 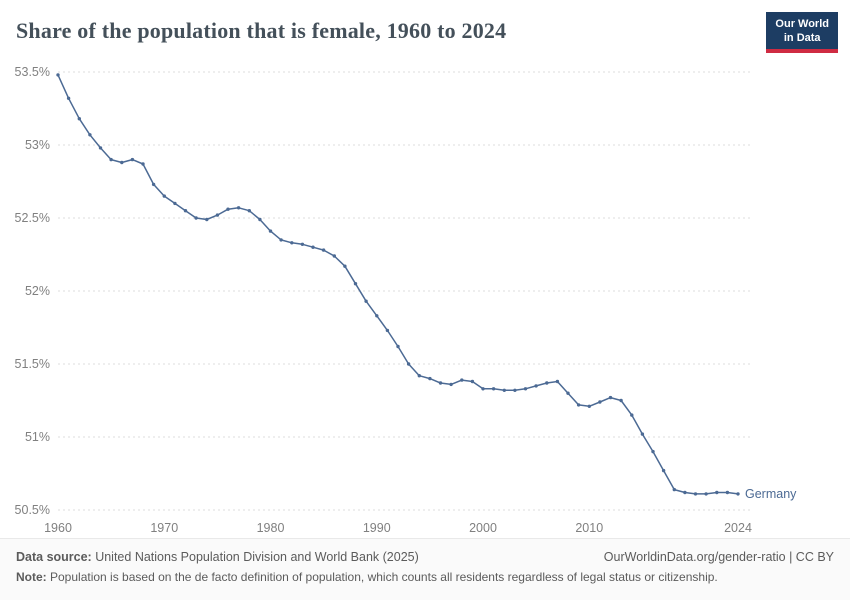 What do you see at coordinates (164, 528) in the screenshot?
I see `x-tick-label: 1970` at bounding box center [164, 528].